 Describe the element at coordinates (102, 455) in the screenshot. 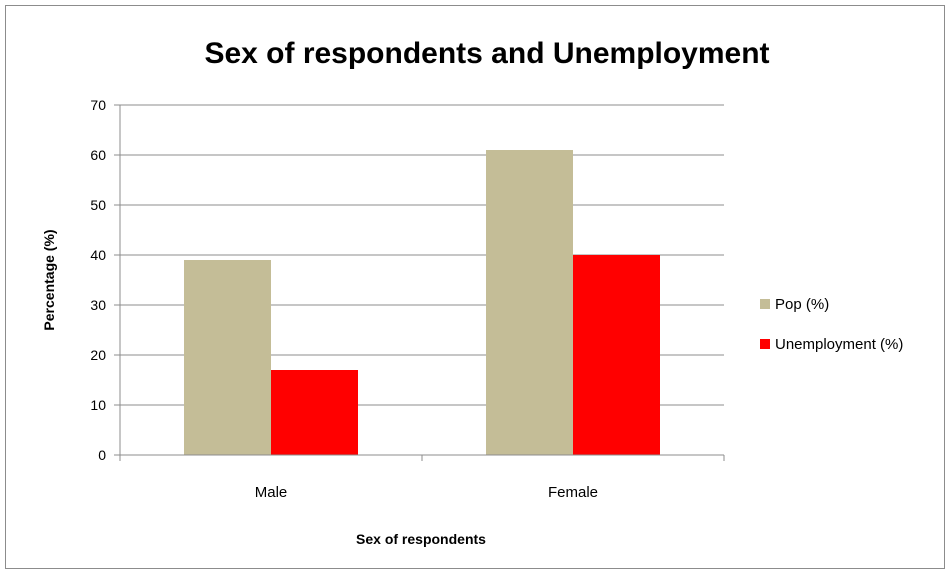

I see `y-tick-label: 0` at that location.